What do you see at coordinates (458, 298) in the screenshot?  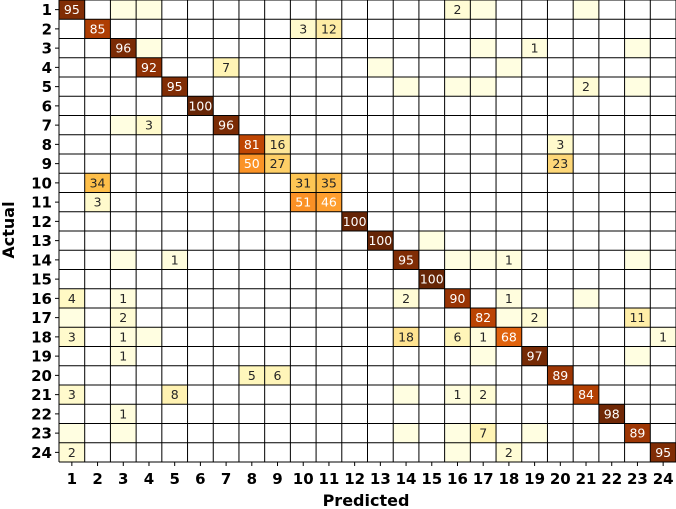 I see `cell-value-label: 90` at bounding box center [458, 298].